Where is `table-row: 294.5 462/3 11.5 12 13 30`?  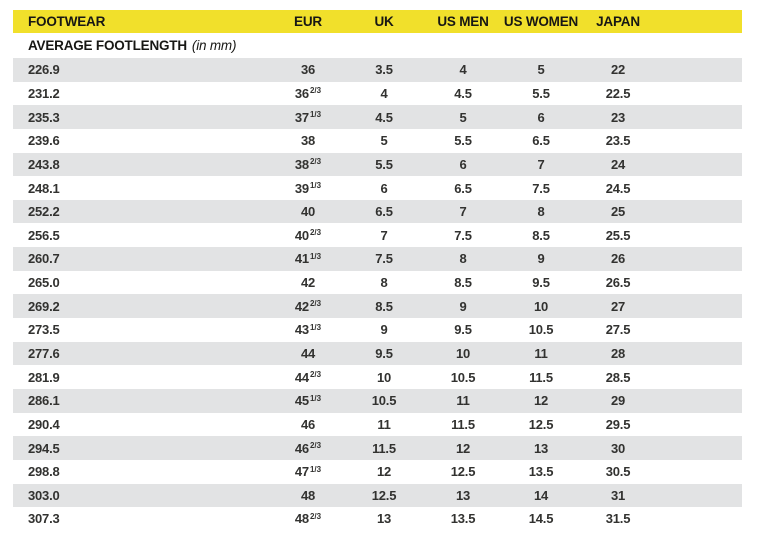 table-row: 294.5 462/3 11.5 12 13 30 is located at coordinates (377, 448).